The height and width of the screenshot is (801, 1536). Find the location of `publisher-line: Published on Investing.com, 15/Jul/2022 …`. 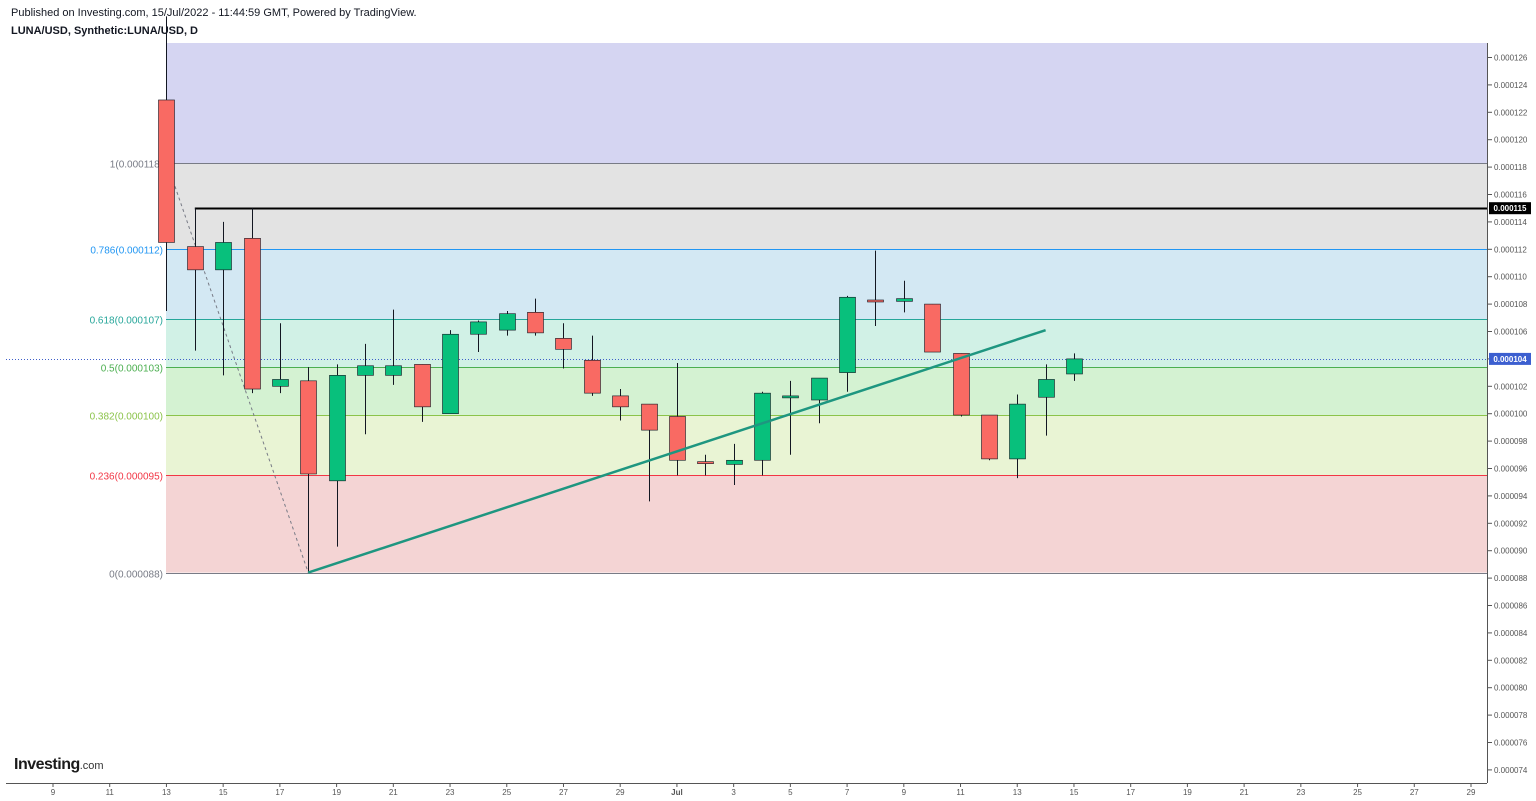

publisher-line: Published on Investing.com, 15/Jul/2022 … is located at coordinates (214, 13).